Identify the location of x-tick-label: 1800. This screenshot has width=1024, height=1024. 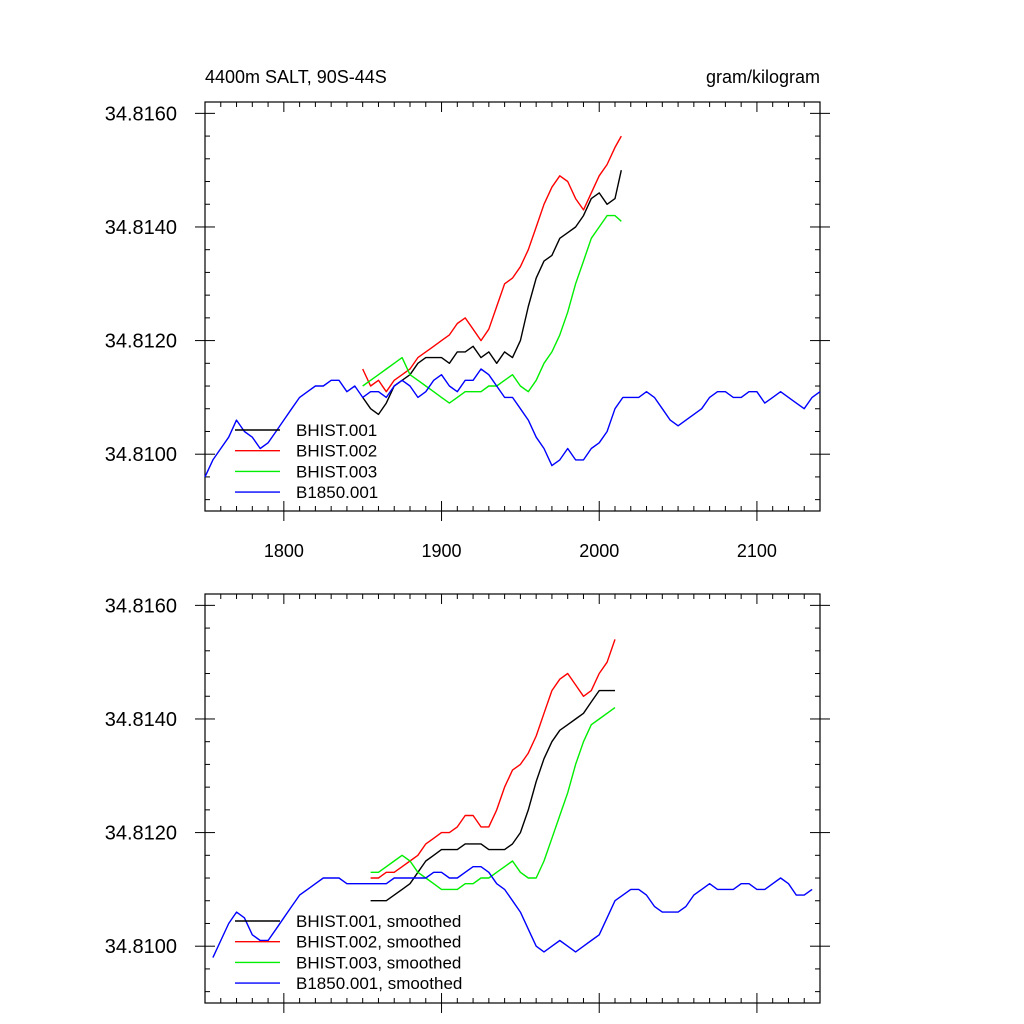
(284, 551).